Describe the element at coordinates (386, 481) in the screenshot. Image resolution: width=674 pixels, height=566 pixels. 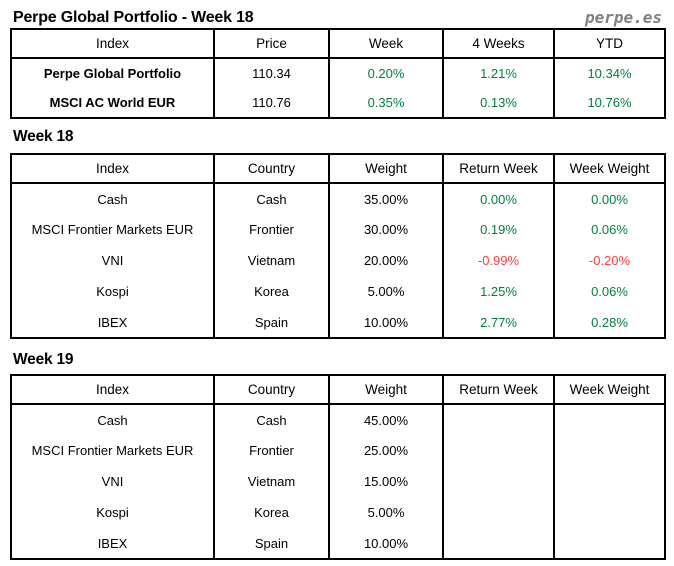
I see `table-cell: 15.00%` at that location.